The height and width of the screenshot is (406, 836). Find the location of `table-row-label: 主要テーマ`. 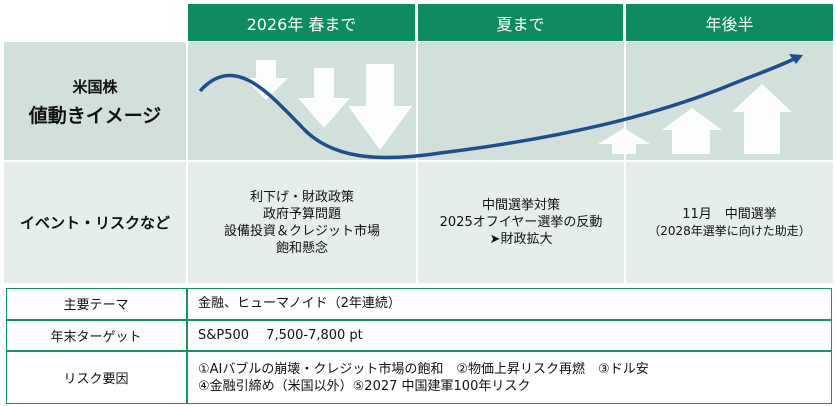

table-row-label: 主要テーマ is located at coordinates (96, 305).